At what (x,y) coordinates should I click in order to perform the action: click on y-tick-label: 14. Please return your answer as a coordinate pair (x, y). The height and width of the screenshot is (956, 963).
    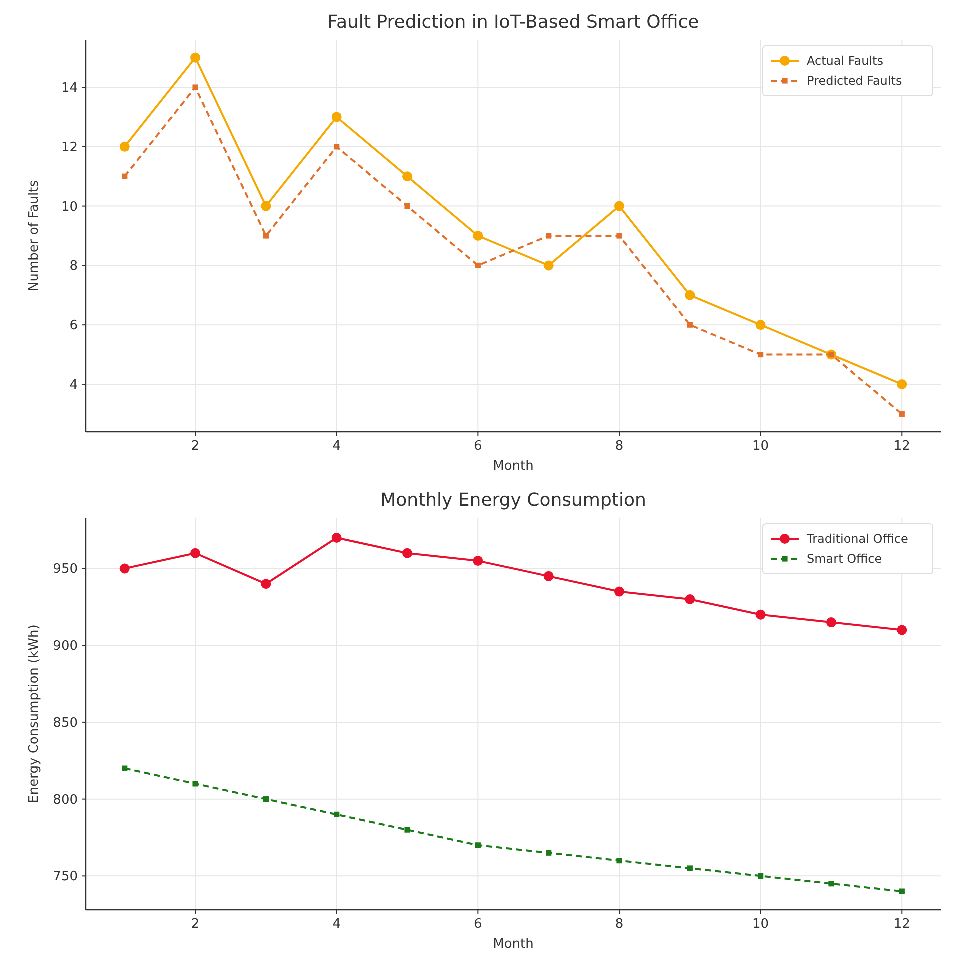
    Looking at the image, I should click on (69, 88).